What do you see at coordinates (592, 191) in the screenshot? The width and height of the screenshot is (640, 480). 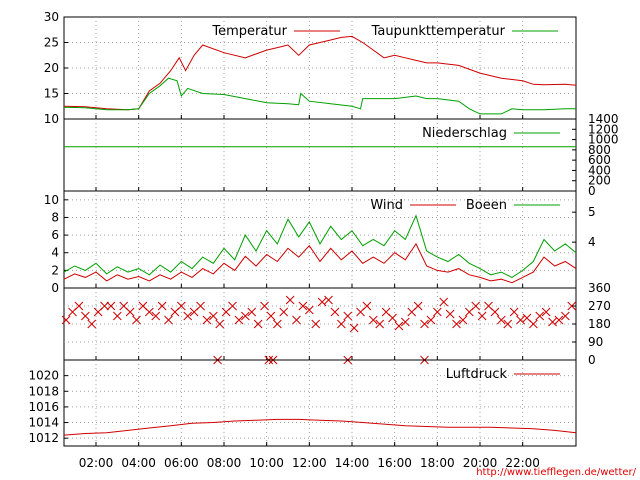 I see `precipitation-right-tick-label: 0` at bounding box center [592, 191].